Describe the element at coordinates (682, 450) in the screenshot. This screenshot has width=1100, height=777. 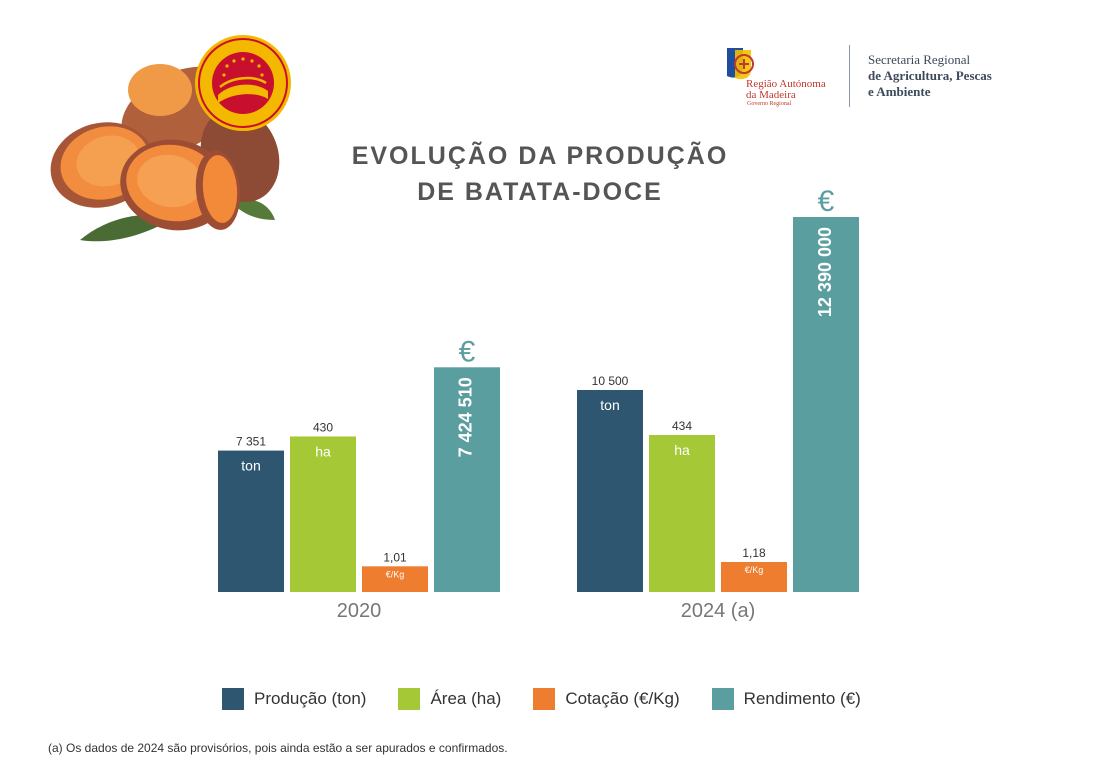
I see `unit-label-area-1: ha` at that location.